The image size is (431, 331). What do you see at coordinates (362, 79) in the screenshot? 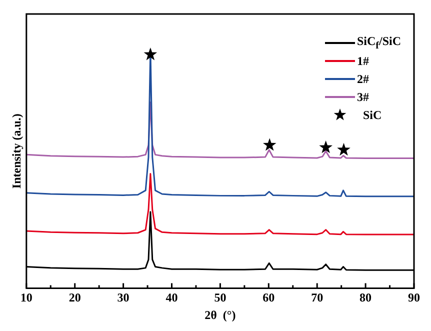
I see `legend-label: 2#` at bounding box center [362, 79].